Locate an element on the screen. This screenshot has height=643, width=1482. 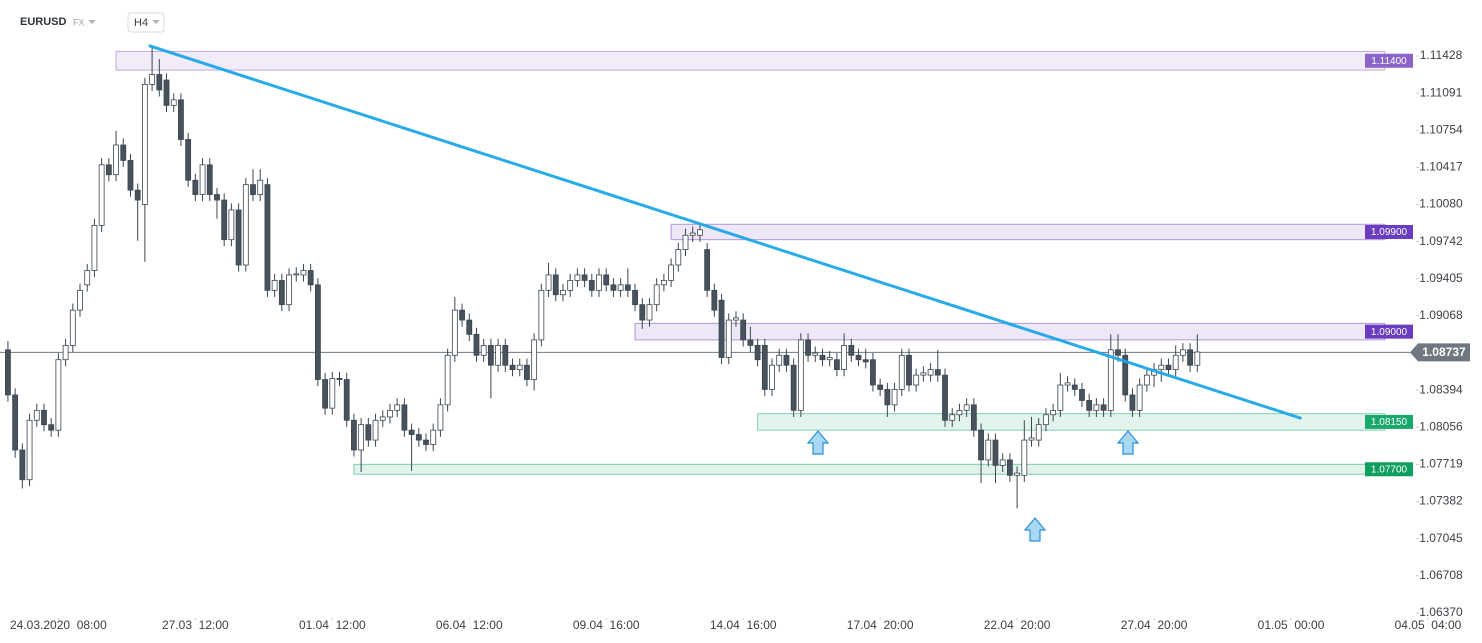
current-price-box is located at coordinates (1440, 352).